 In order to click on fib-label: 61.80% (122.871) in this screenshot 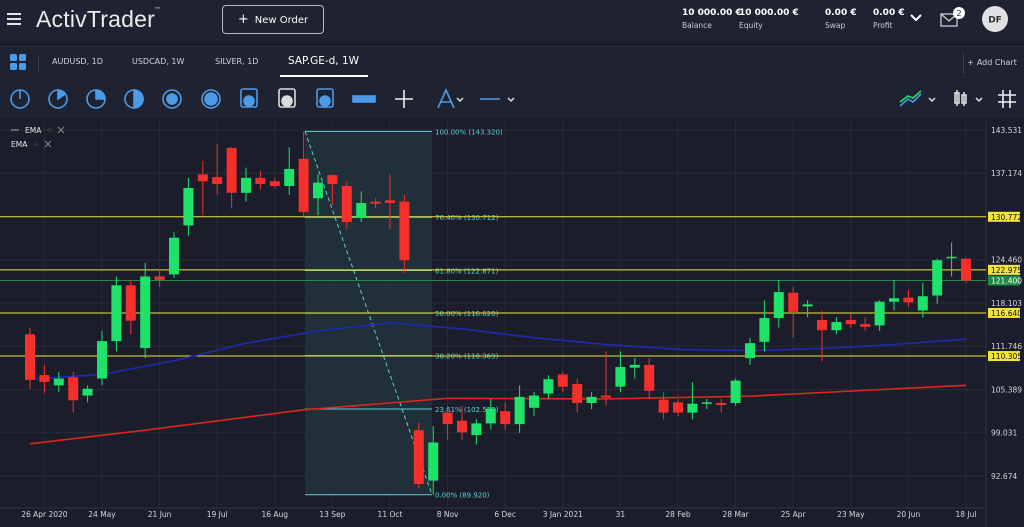, I will do `click(467, 272)`.